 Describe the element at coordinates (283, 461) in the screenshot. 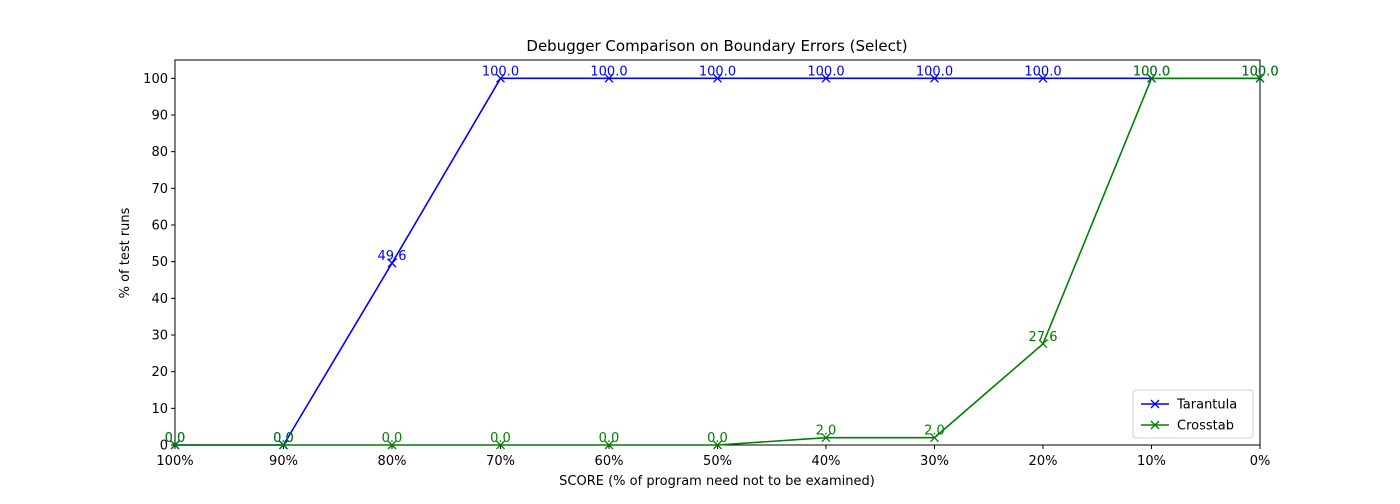

I see `x-tick-label: 90%` at that location.